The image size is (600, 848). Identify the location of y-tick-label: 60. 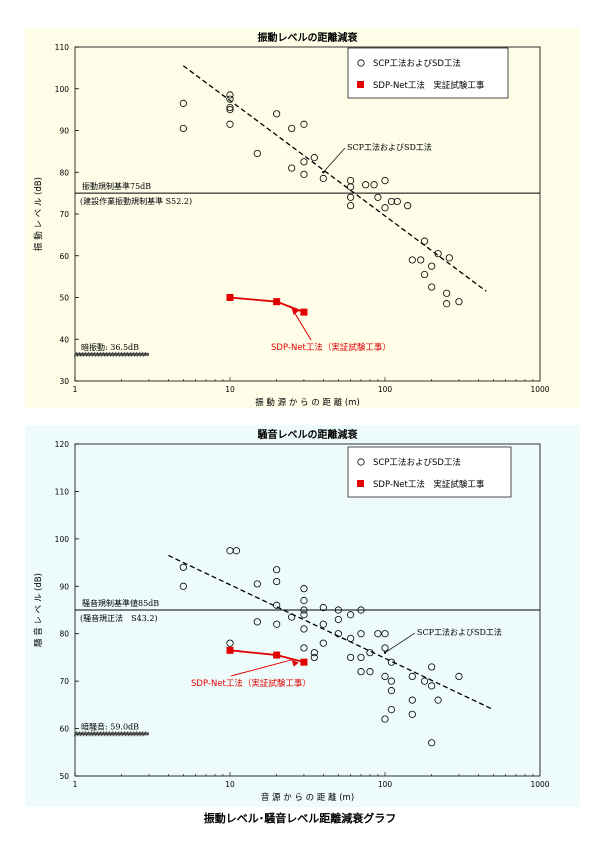
(64, 256).